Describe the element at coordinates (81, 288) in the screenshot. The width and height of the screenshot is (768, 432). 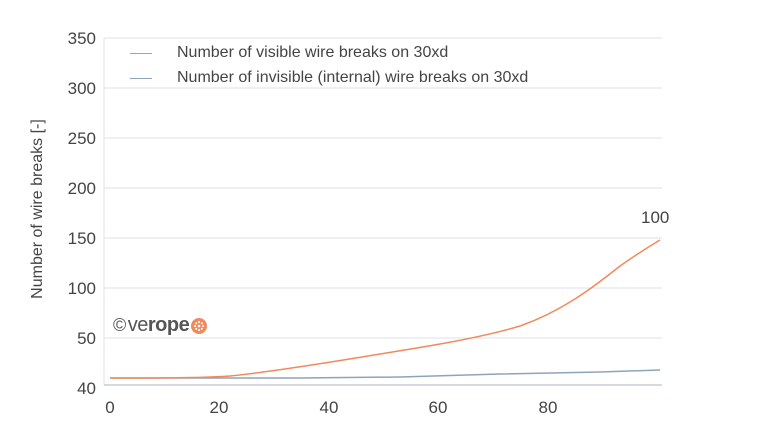
I see `y-tick-label: 100` at that location.